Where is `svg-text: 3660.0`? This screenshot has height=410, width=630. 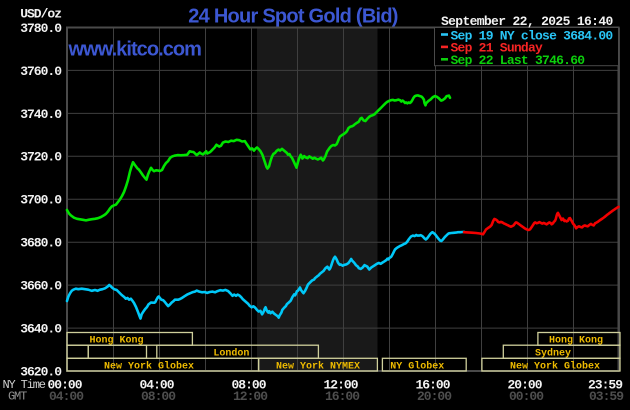 svg-text: 3660.0 is located at coordinates (41, 286).